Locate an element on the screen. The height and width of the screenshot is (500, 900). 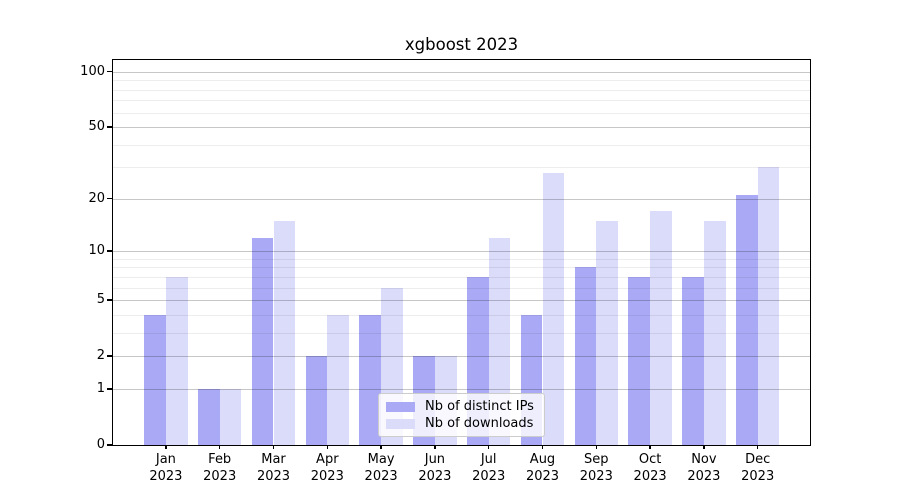
y-tick-label-5: 5 is located at coordinates (100, 300).